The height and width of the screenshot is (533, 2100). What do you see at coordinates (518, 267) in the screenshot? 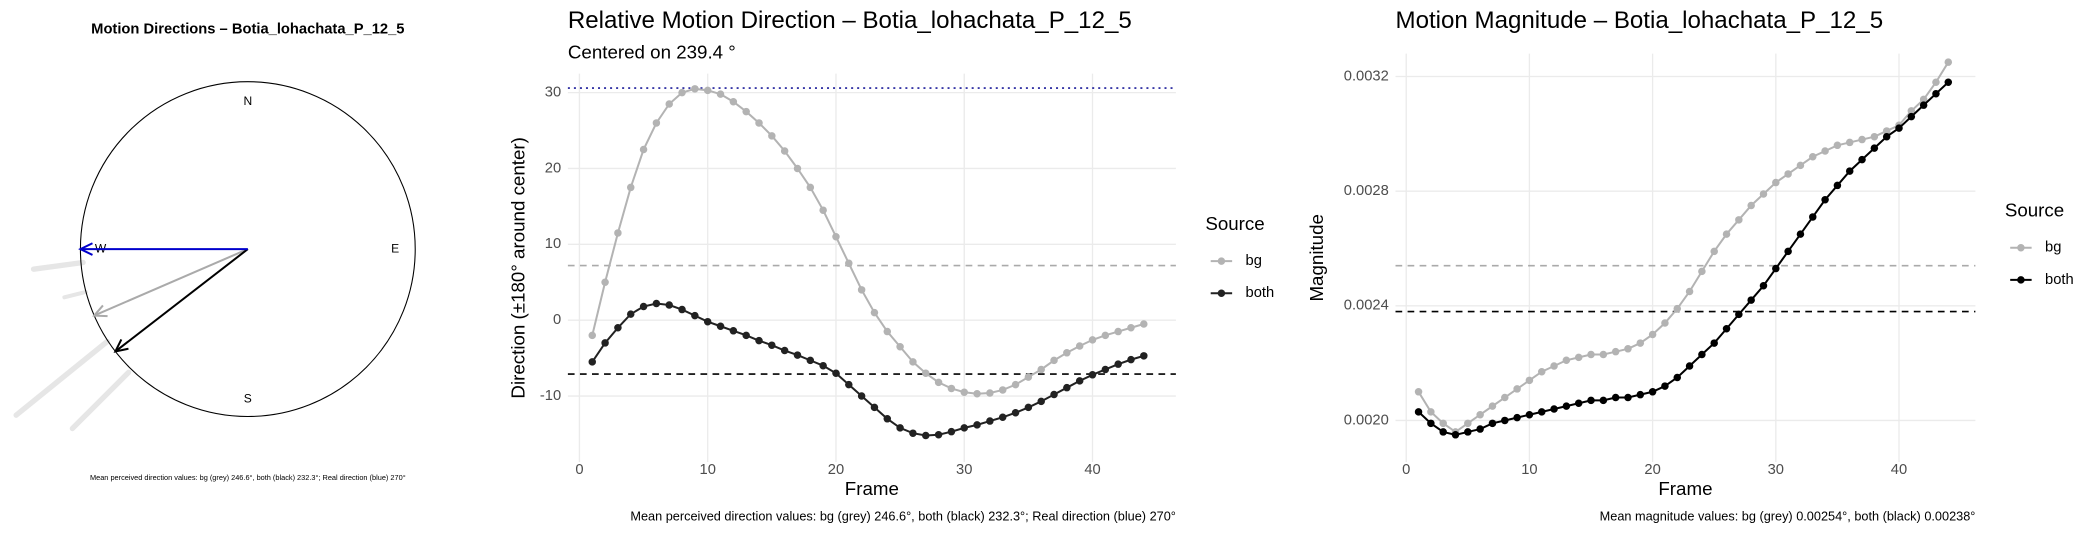
I see `y-axis-label: Direction (±180° around center)` at bounding box center [518, 267].